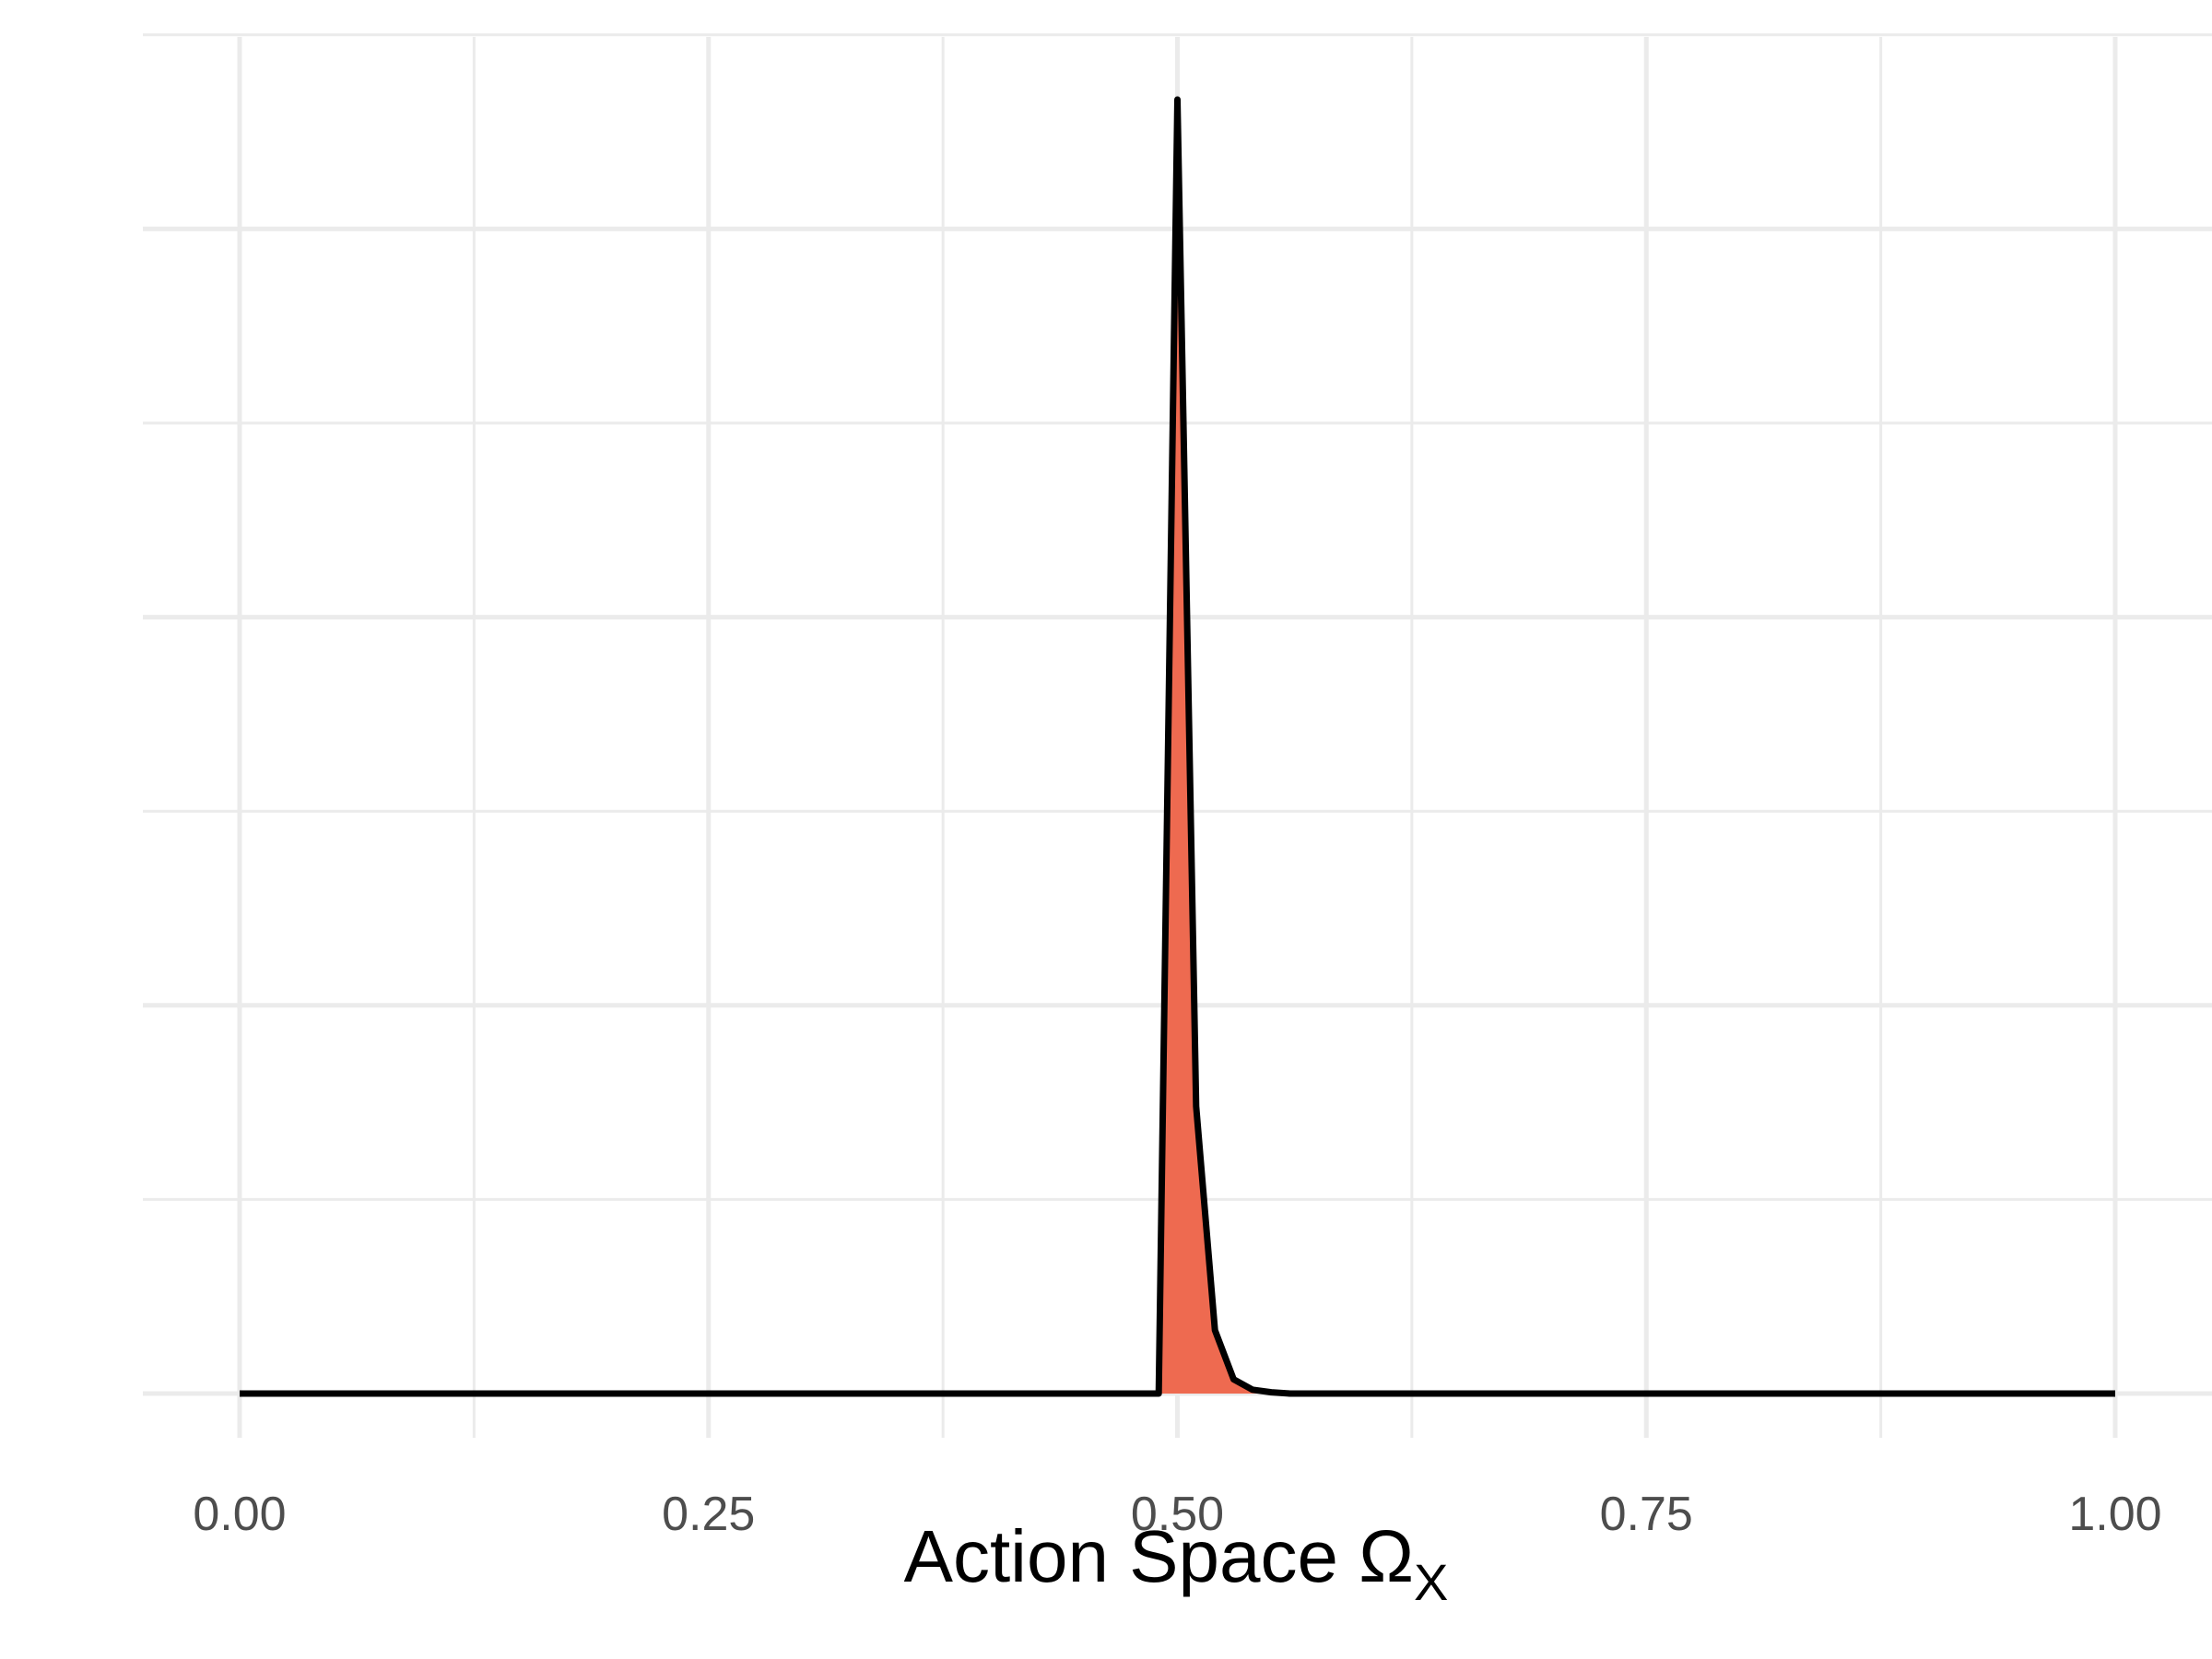  I want to click on x-tick-label: 0.25, so click(708, 1514).